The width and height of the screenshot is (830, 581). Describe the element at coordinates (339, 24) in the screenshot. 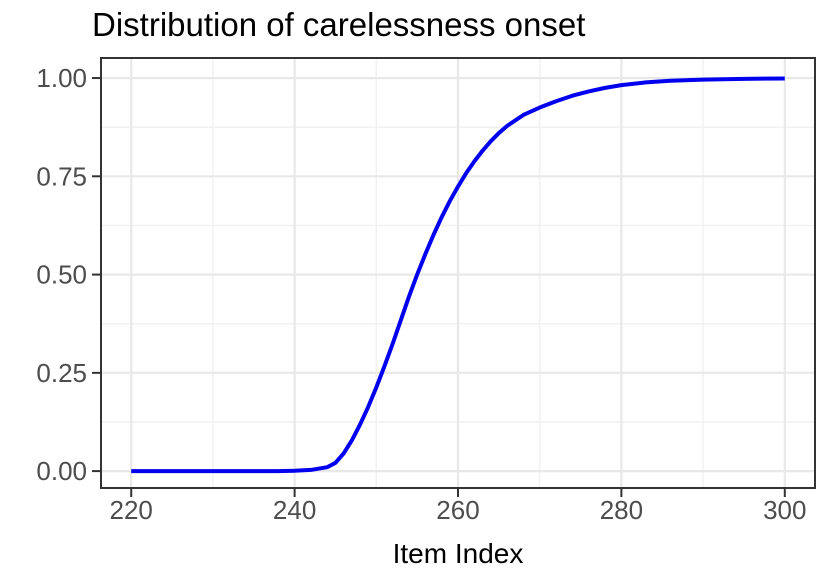

I see `chart-title: Distribution of carelessness onset` at that location.